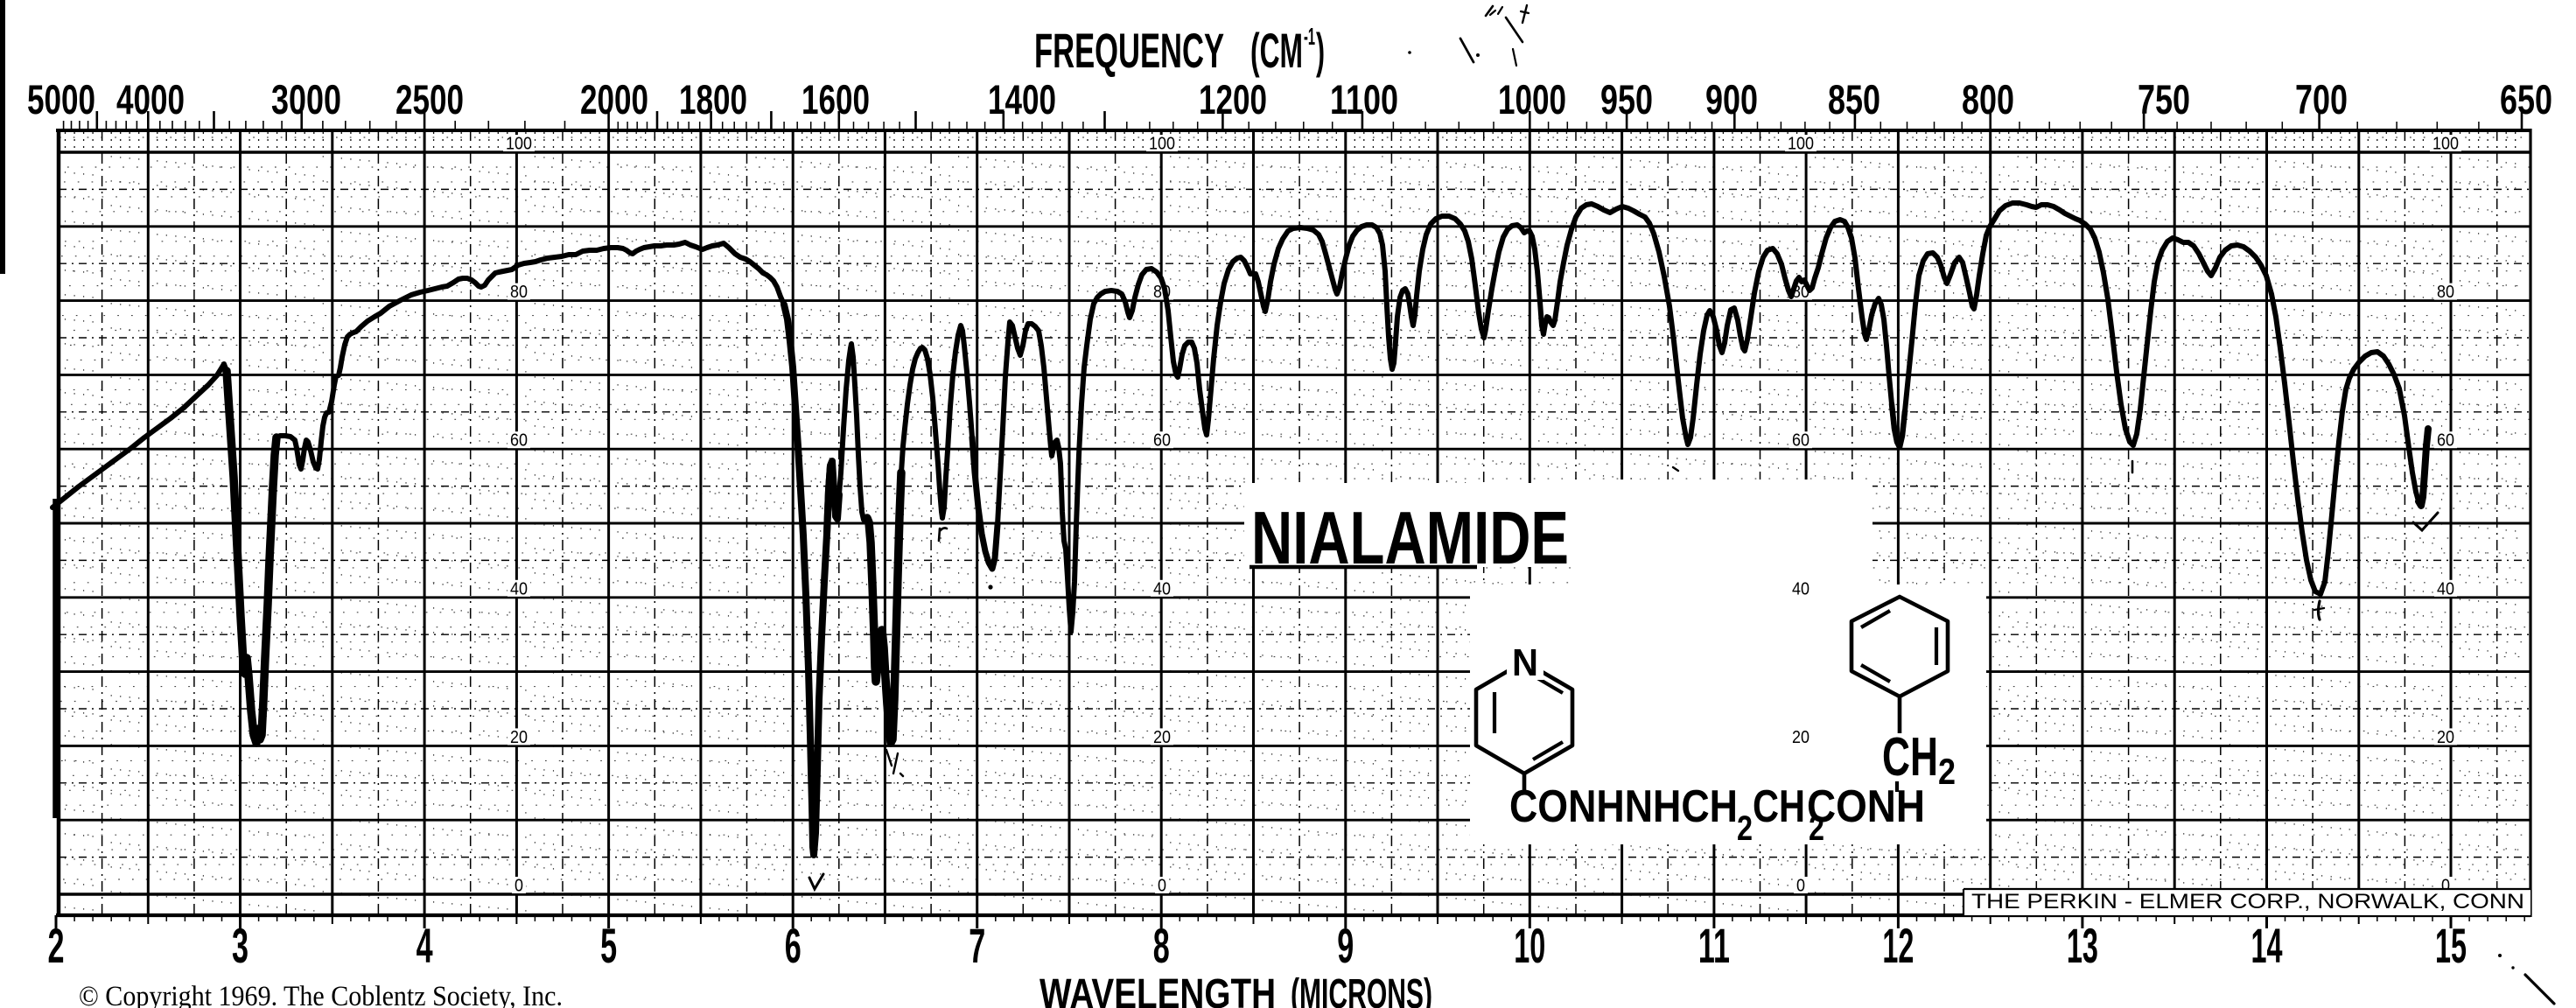  Describe the element at coordinates (430, 99) in the screenshot. I see `svg-text: 2500` at that location.